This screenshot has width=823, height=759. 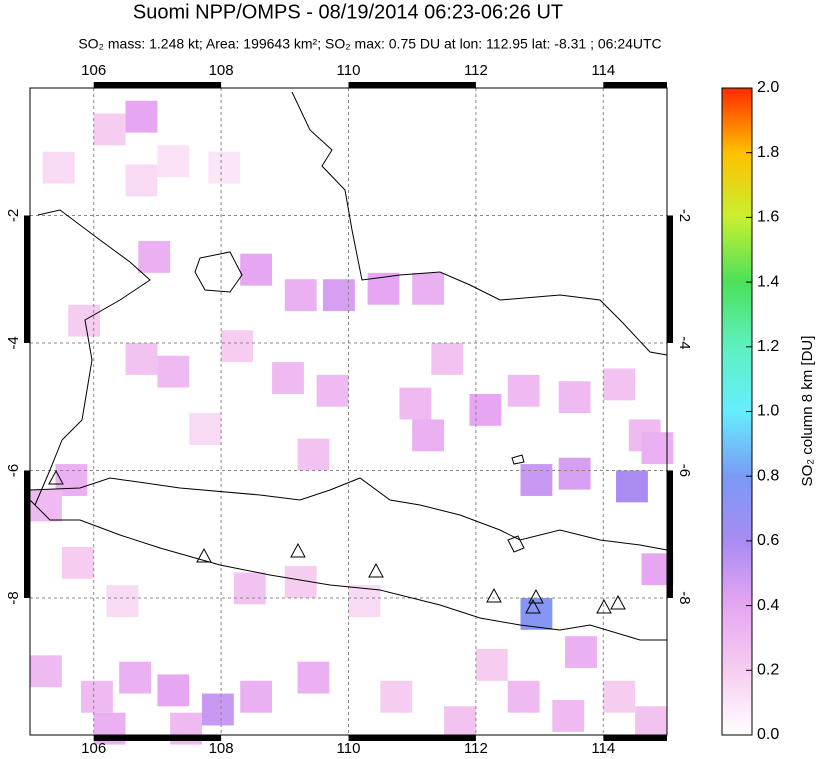 What do you see at coordinates (807, 411) in the screenshot?
I see `colorbar-label: SO₂ column 8 km [DU]` at bounding box center [807, 411].